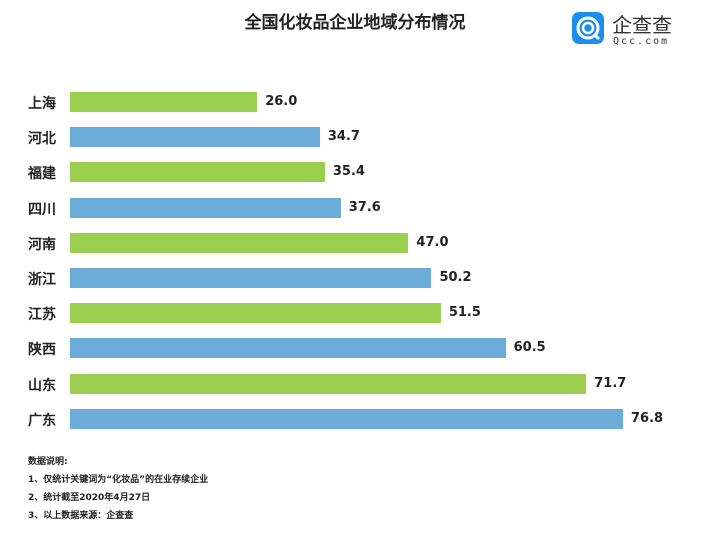 This screenshot has width=710, height=533. I want to click on note-line: 2、统计截至2020年4月27日, so click(89, 498).